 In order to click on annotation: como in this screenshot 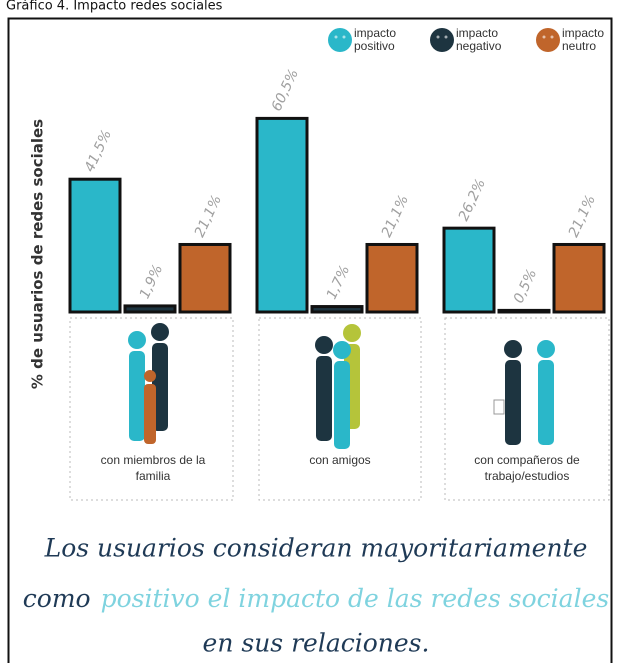, I will do `click(57, 598)`.